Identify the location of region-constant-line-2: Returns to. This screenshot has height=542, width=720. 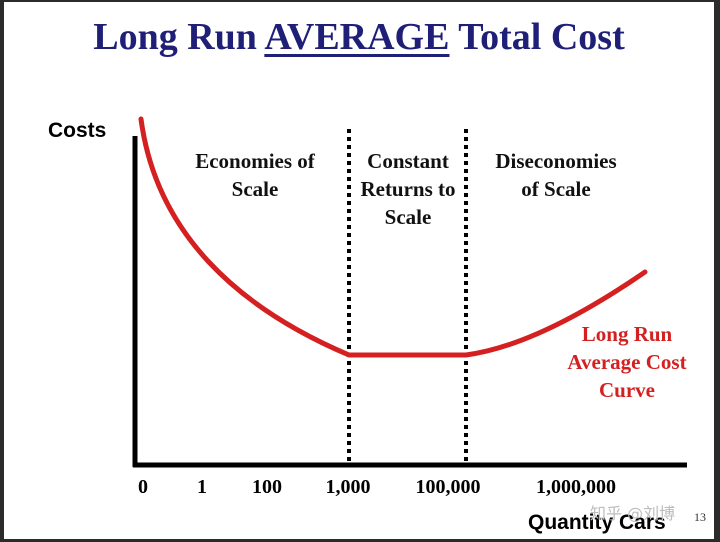
(408, 189).